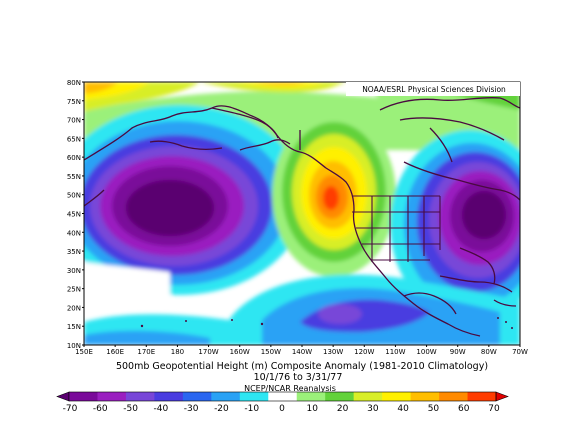  Describe the element at coordinates (74, 139) in the screenshot. I see `latitude-label: 65N` at that location.